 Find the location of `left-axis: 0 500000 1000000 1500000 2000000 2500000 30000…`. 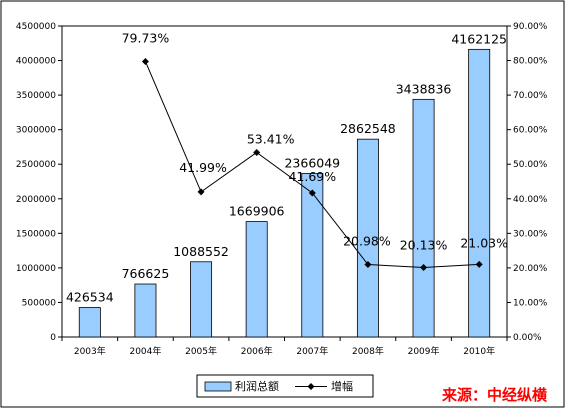

left-axis: 0 500000 1000000 1500000 2000000 2500000 30000… is located at coordinates (39, 182).